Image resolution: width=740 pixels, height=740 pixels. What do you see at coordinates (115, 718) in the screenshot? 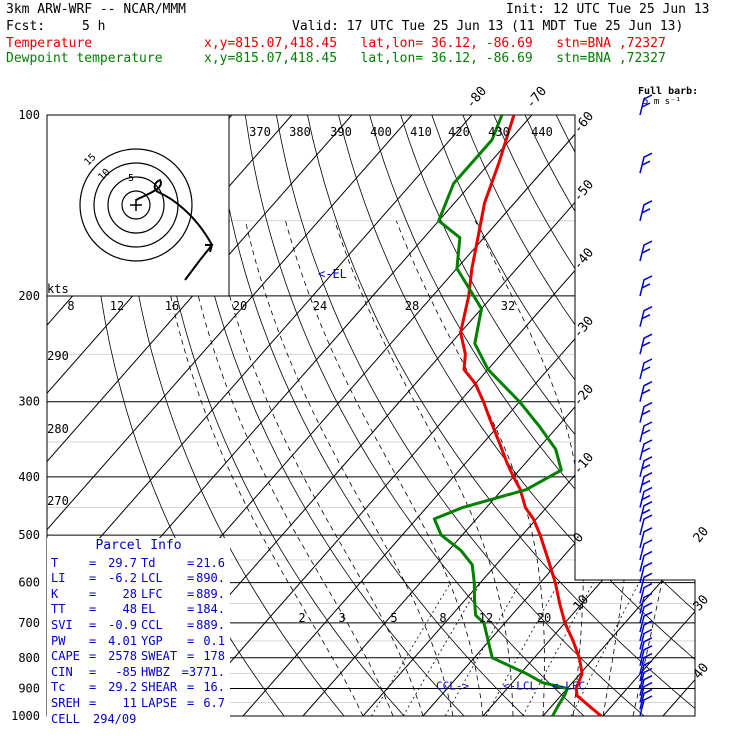
I see `cell-value: 294/09` at bounding box center [115, 718].